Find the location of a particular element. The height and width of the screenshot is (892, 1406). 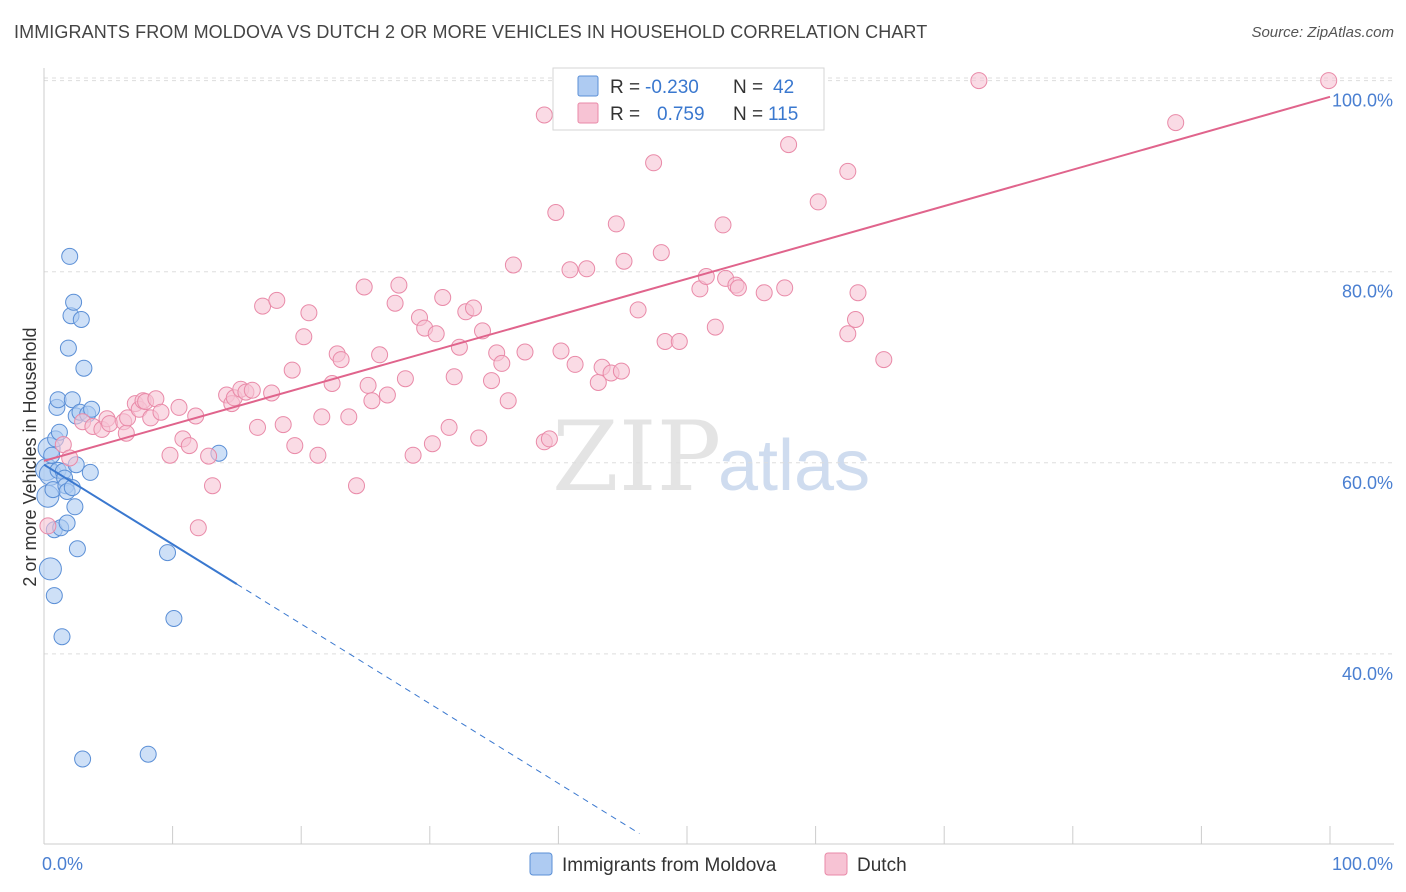

correlation-legend: R = -0.230 N = 42 R = 0.759 N = 115 is located at coordinates (688, 99).